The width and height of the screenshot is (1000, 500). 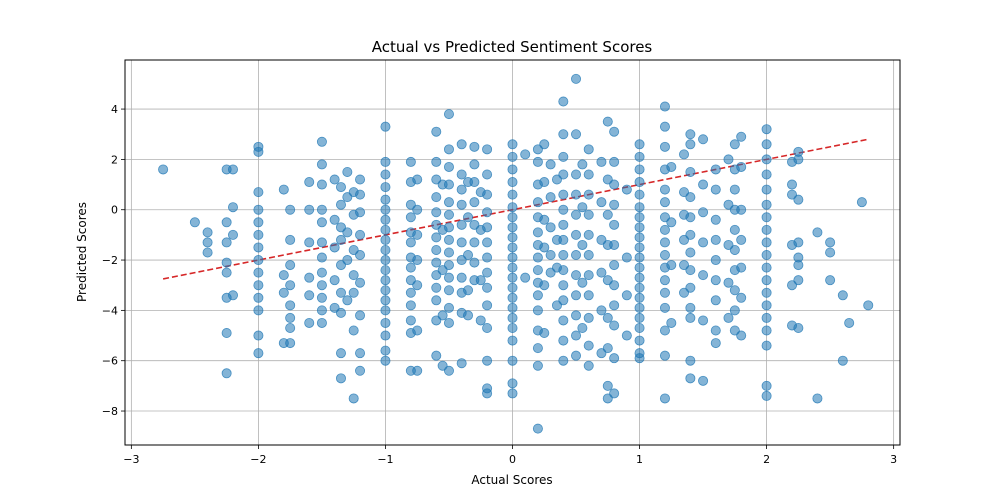 I want to click on x-tick-label: 3, so click(x=893, y=459).